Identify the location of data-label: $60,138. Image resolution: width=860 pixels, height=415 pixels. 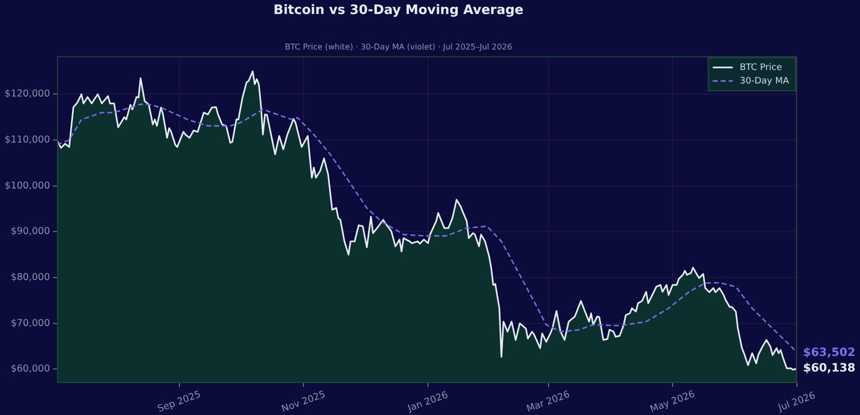
(829, 367).